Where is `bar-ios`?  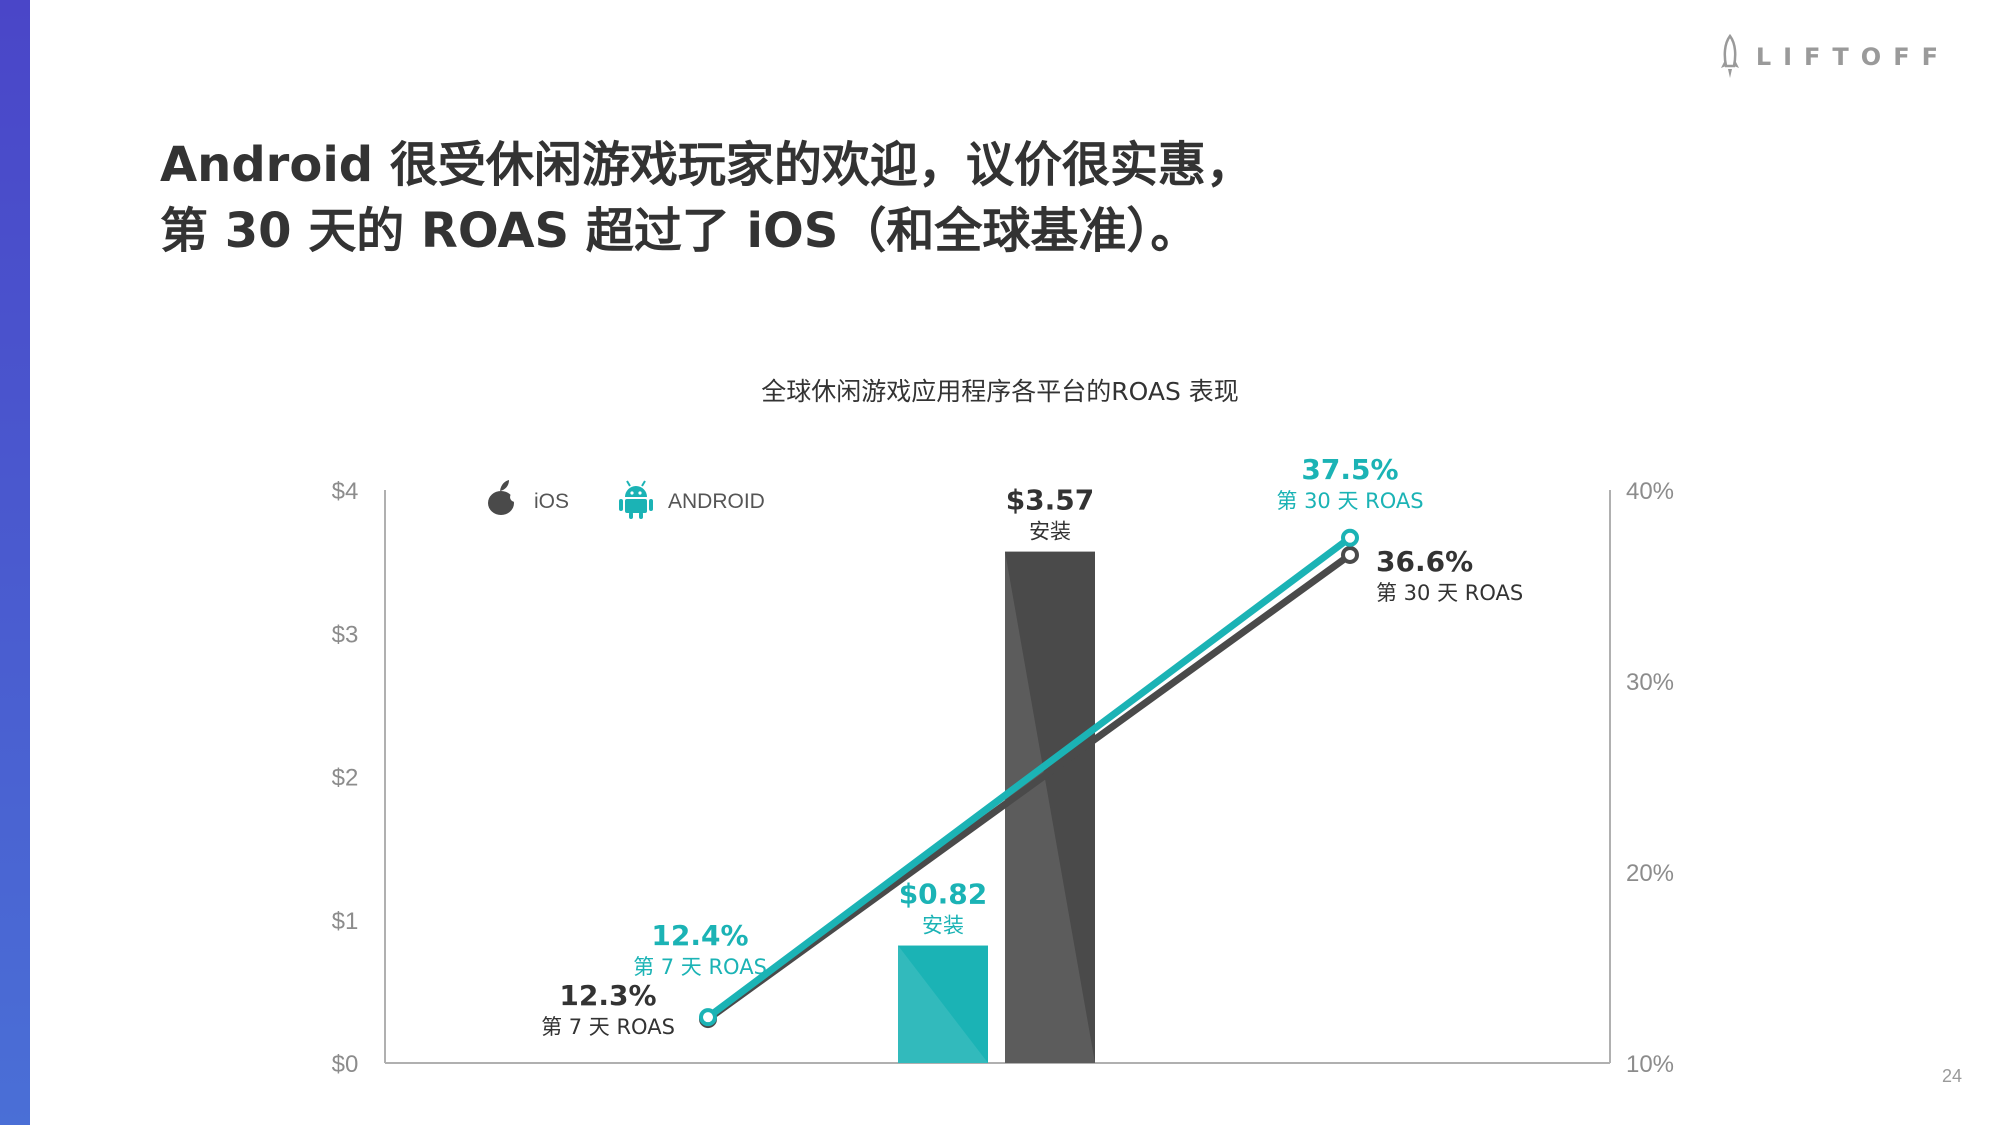 bar-ios is located at coordinates (1050, 807).